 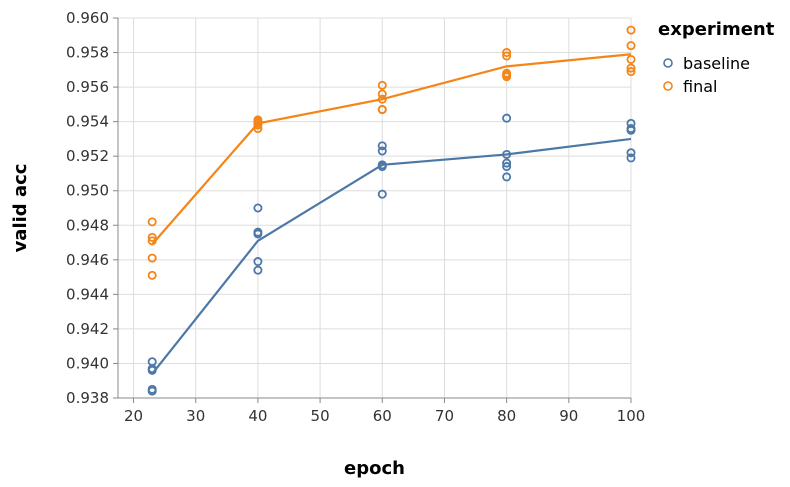 I want to click on x-tick-label: 60, so click(x=382, y=416).